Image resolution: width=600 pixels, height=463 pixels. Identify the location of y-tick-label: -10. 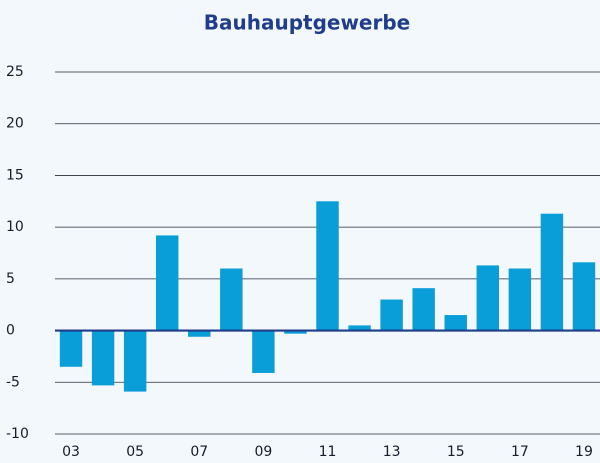
(17, 434).